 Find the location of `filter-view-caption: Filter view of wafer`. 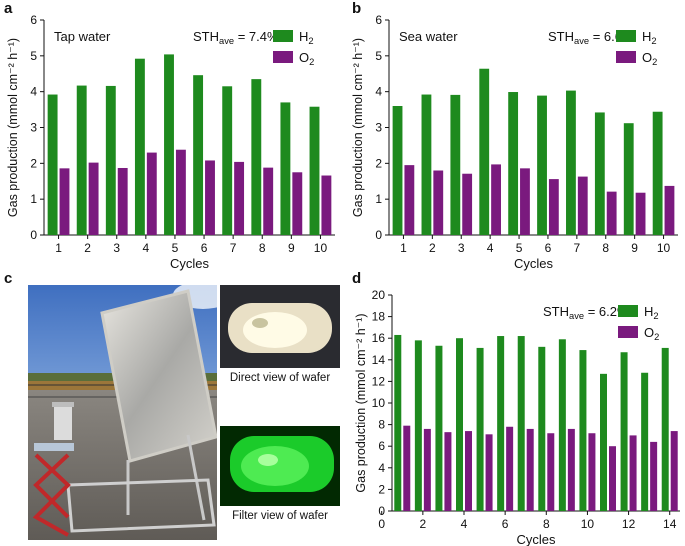

filter-view-caption: Filter view of wafer is located at coordinates (280, 516).